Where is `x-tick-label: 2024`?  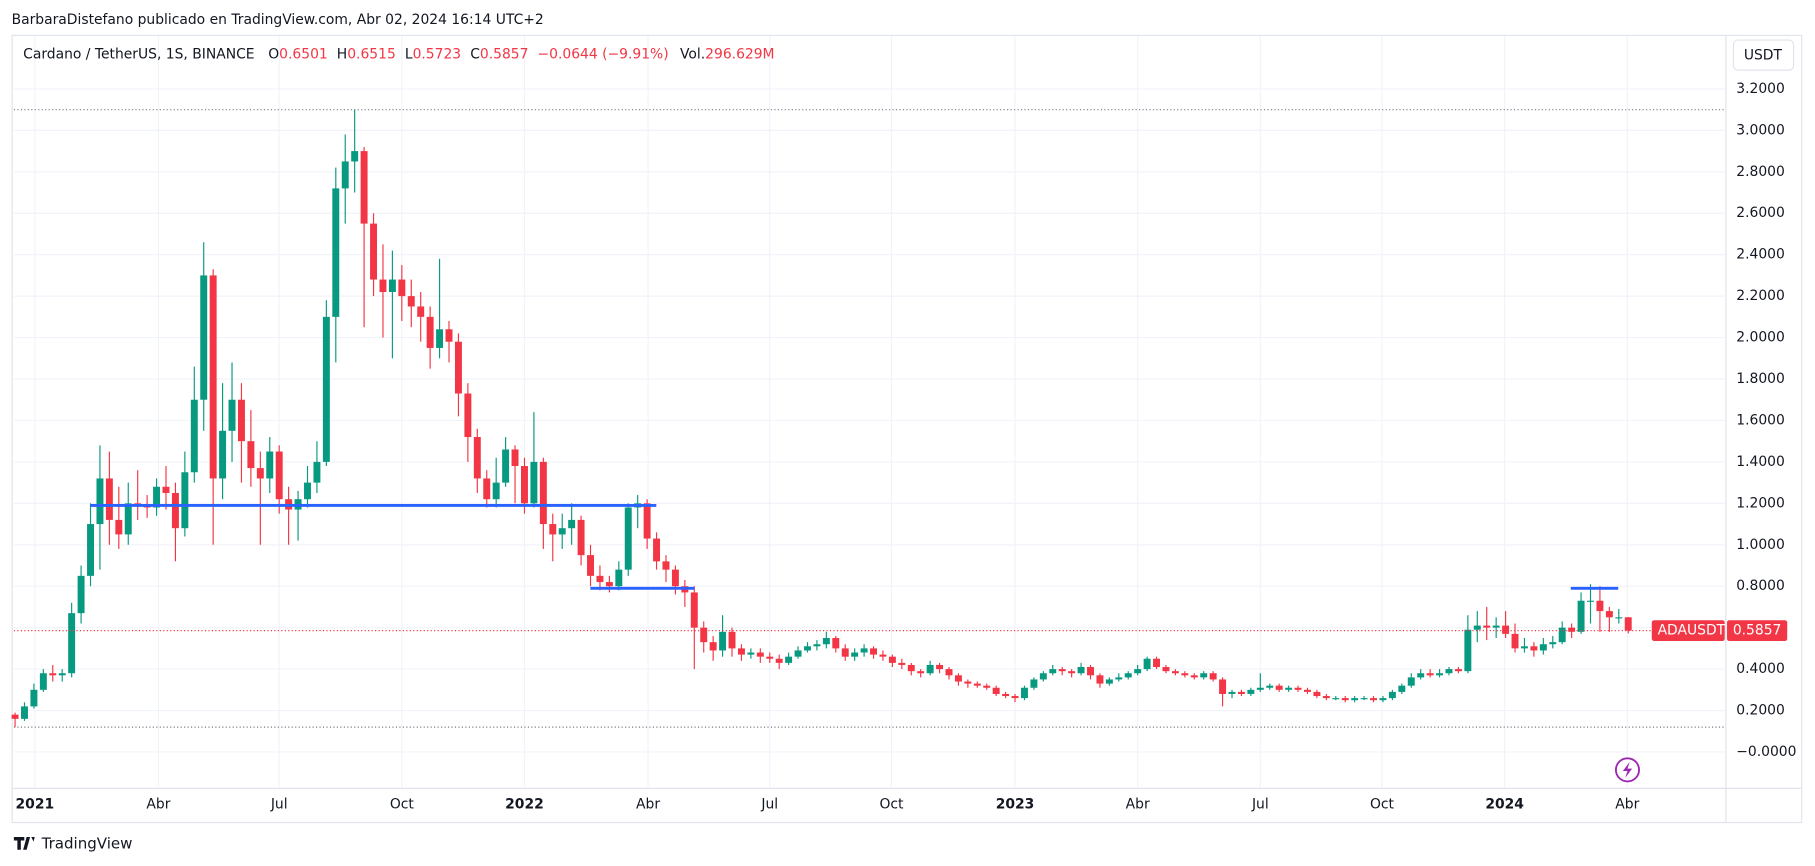
x-tick-label: 2024 is located at coordinates (1504, 805).